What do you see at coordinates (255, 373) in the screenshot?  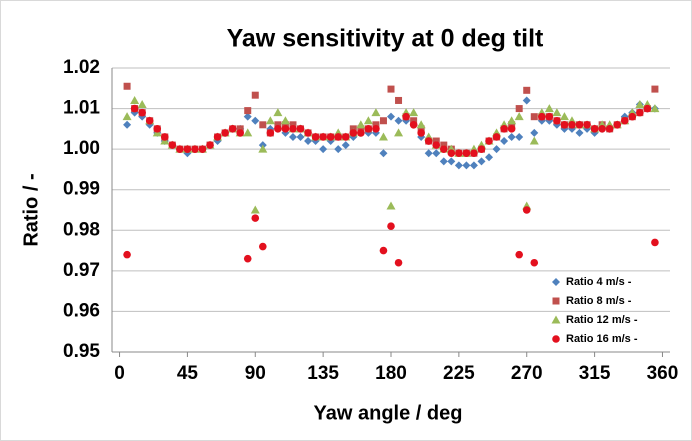 I see `x-tick-label: 90` at bounding box center [255, 373].